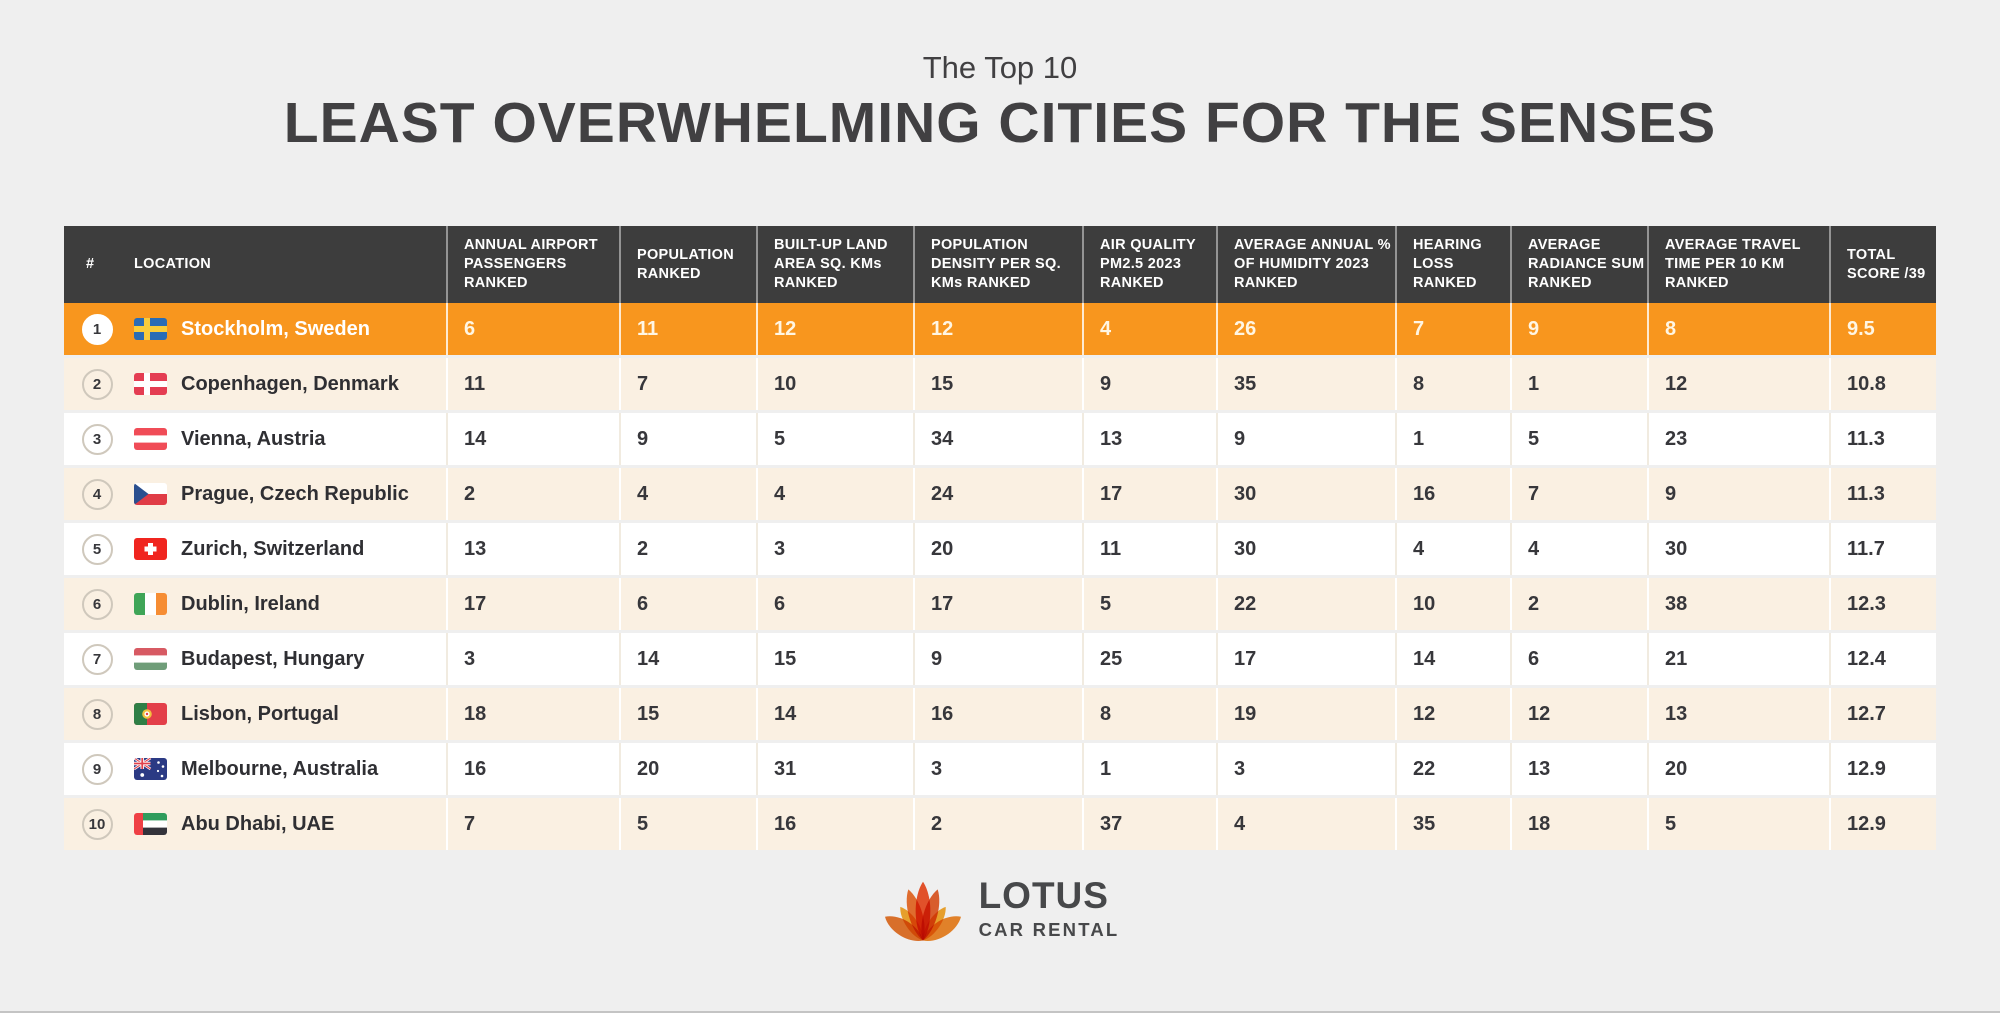 Image resolution: width=2000 pixels, height=1013 pixels. I want to click on header-airport-passengers: ANNUAL AIRPORT PASSENGERS RANKED, so click(532, 264).